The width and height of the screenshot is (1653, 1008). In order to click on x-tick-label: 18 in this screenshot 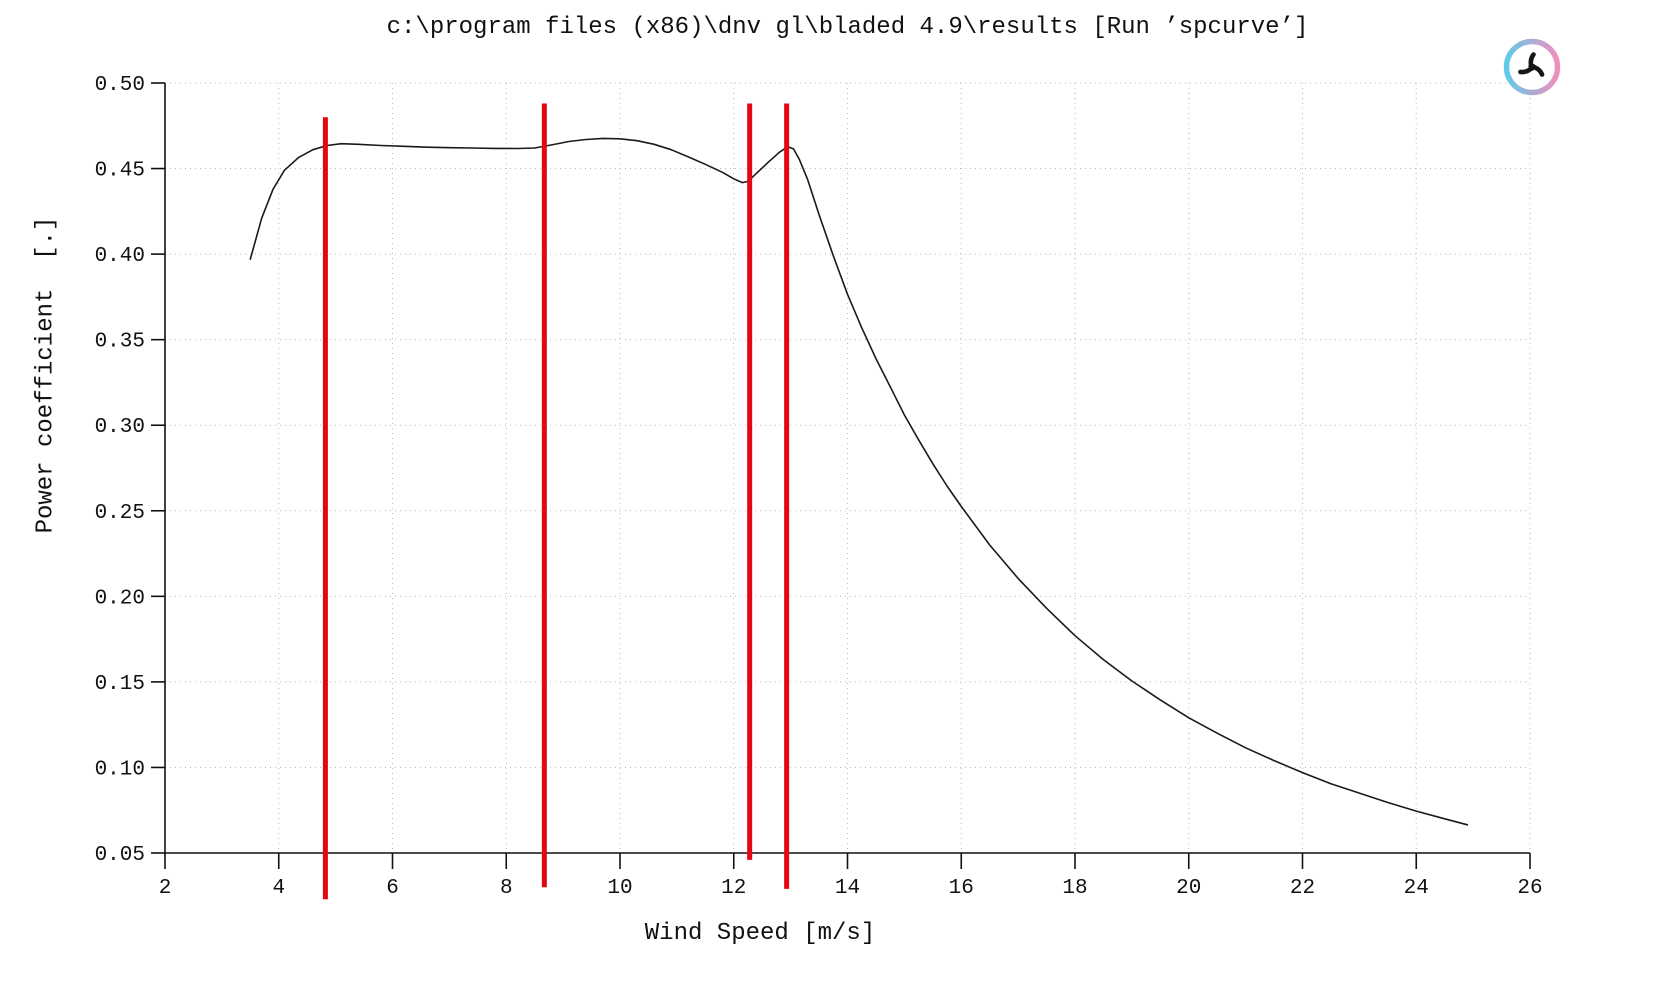, I will do `click(1074, 888)`.